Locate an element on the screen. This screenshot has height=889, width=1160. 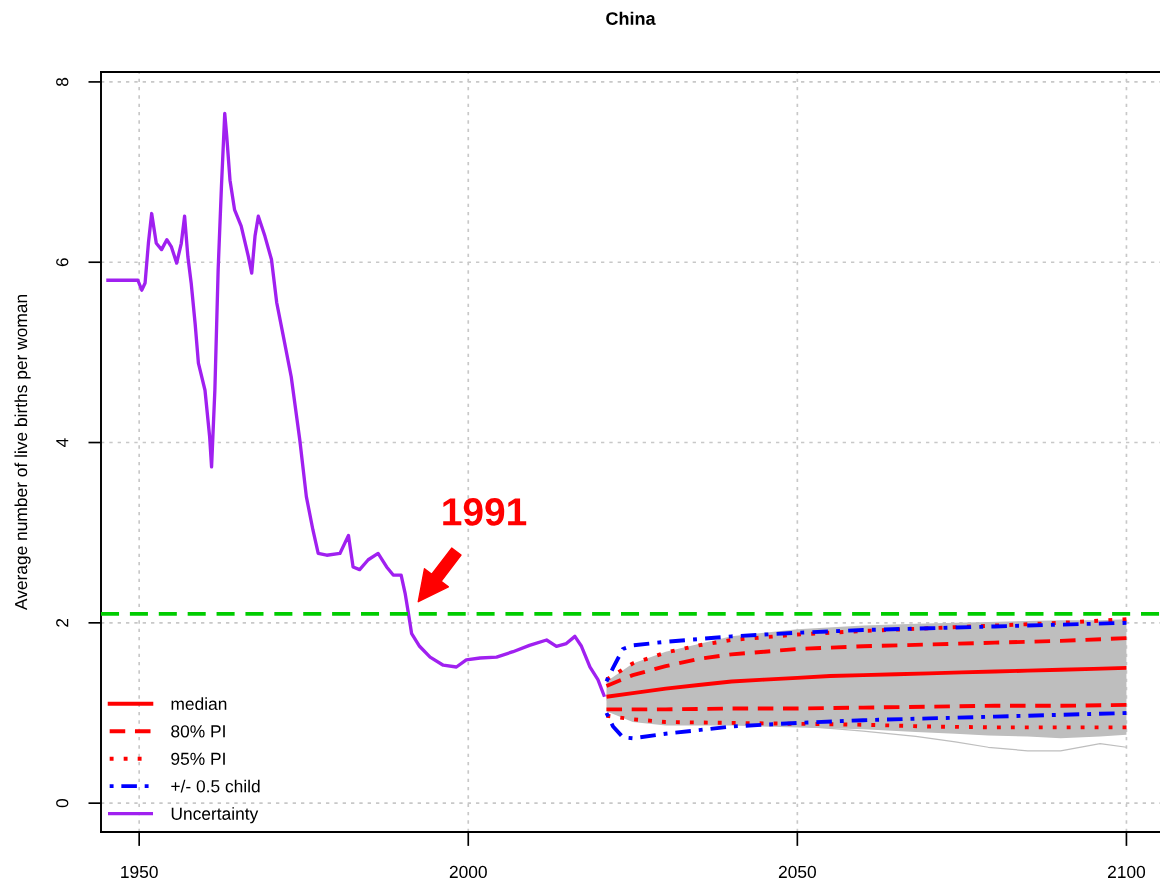
legend-label: +/- 0.5 child is located at coordinates (215, 786).